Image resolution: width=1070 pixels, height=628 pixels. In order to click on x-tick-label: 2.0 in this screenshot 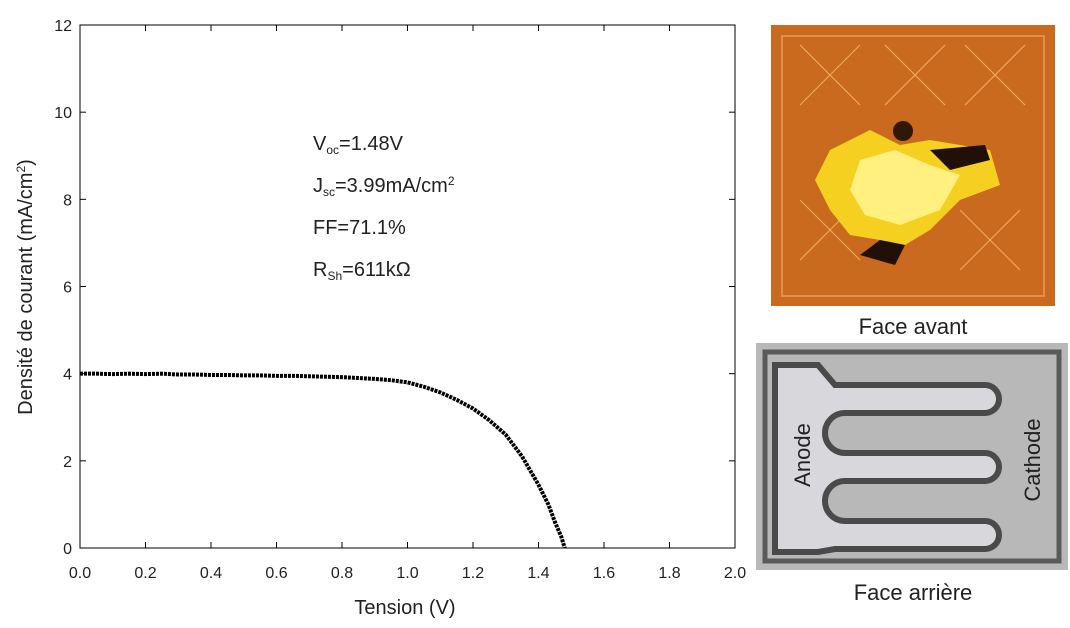, I will do `click(735, 573)`.